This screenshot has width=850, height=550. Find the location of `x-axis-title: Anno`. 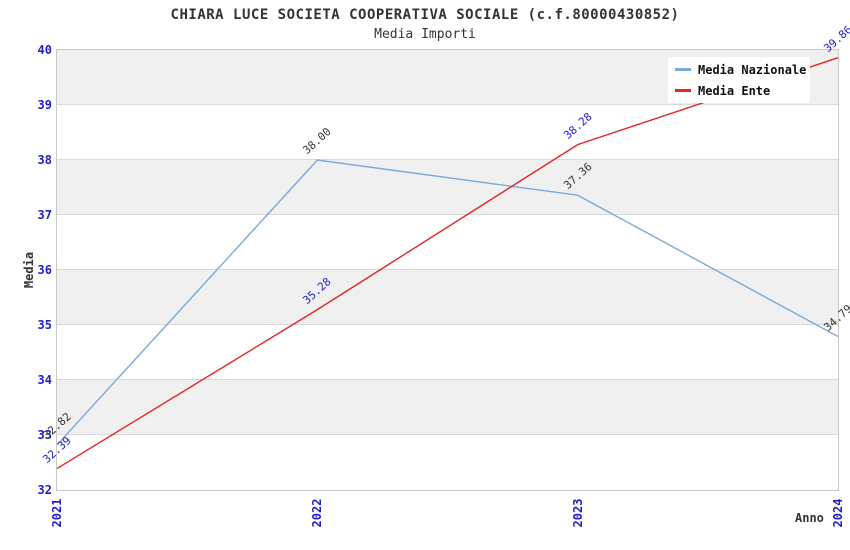

x-axis-title: Anno is located at coordinates (809, 518).